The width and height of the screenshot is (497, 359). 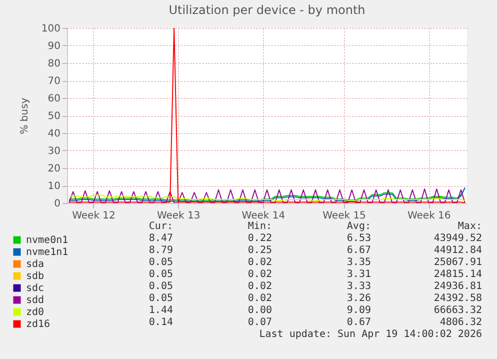 I want to click on text: 3.33, so click(x=358, y=287).